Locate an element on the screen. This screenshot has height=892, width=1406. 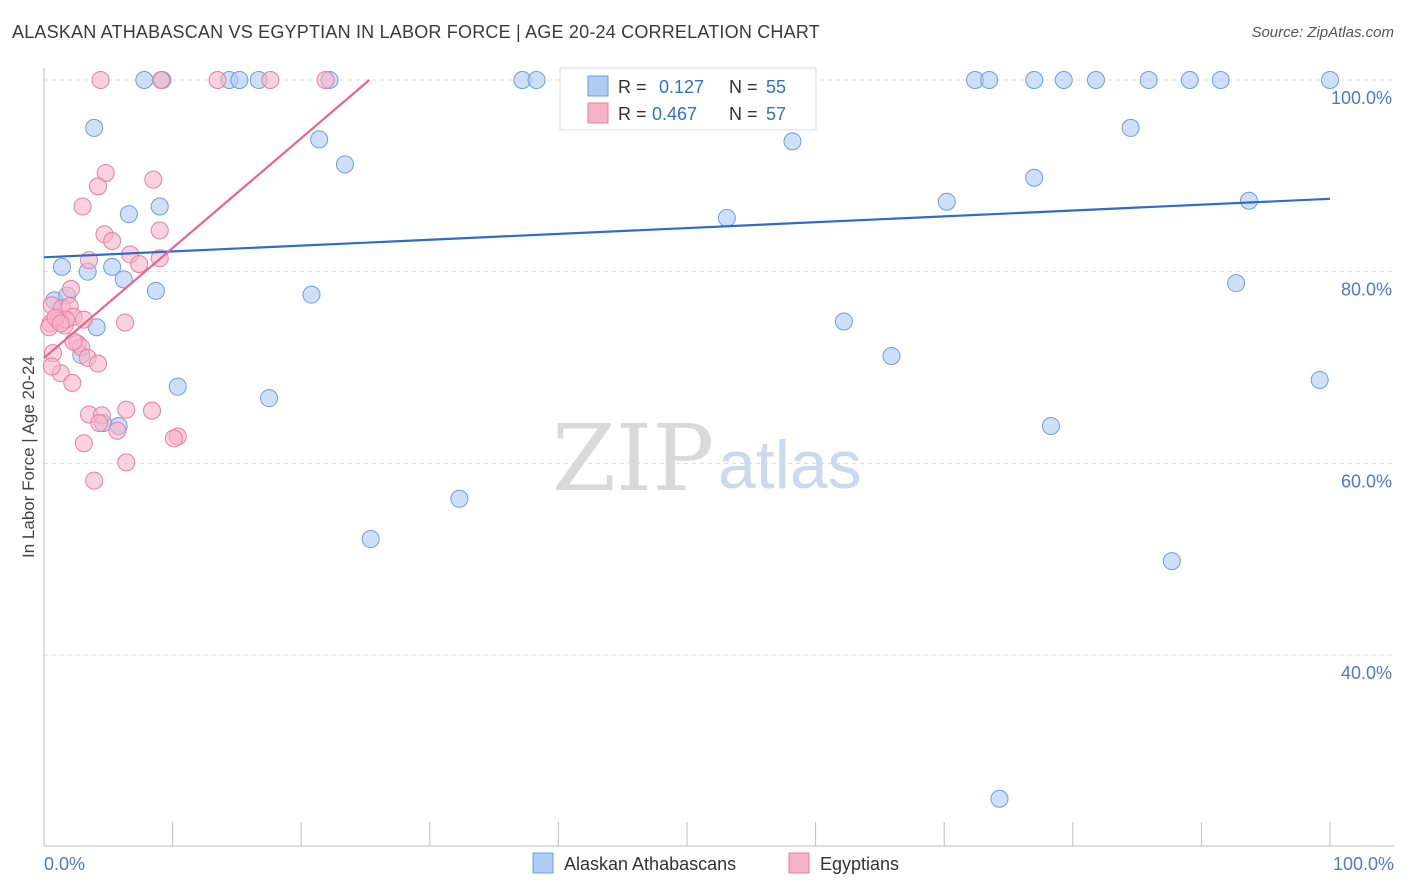
trend-line-athabascan is located at coordinates (687, 228).